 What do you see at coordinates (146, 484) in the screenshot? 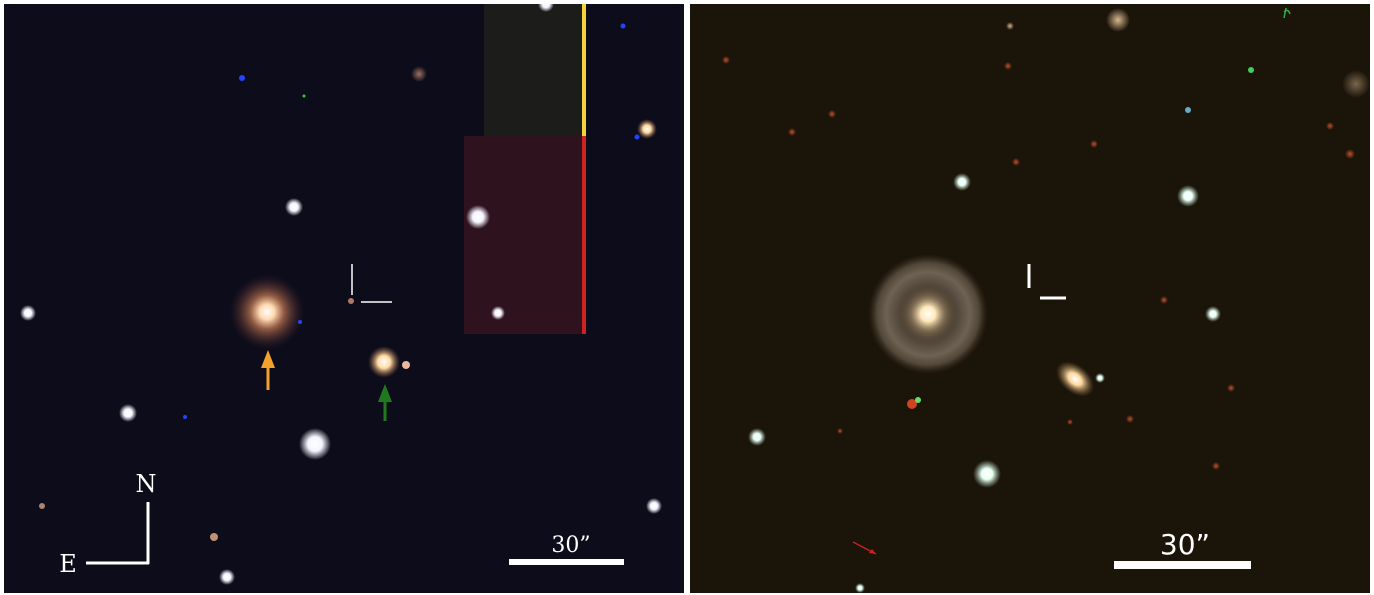
I see `north-label: N` at bounding box center [146, 484].